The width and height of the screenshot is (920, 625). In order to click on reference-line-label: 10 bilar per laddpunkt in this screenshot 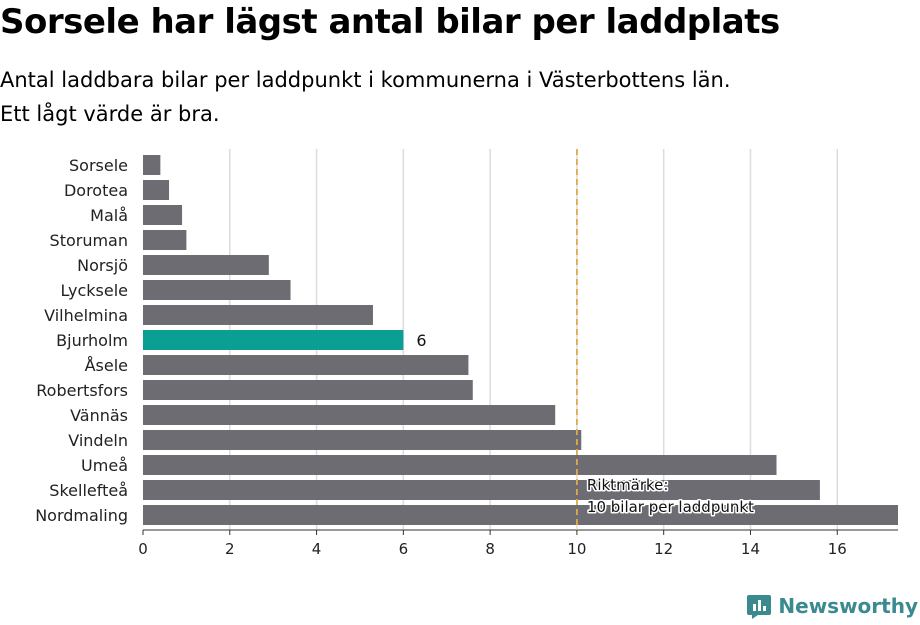, I will do `click(670, 507)`.